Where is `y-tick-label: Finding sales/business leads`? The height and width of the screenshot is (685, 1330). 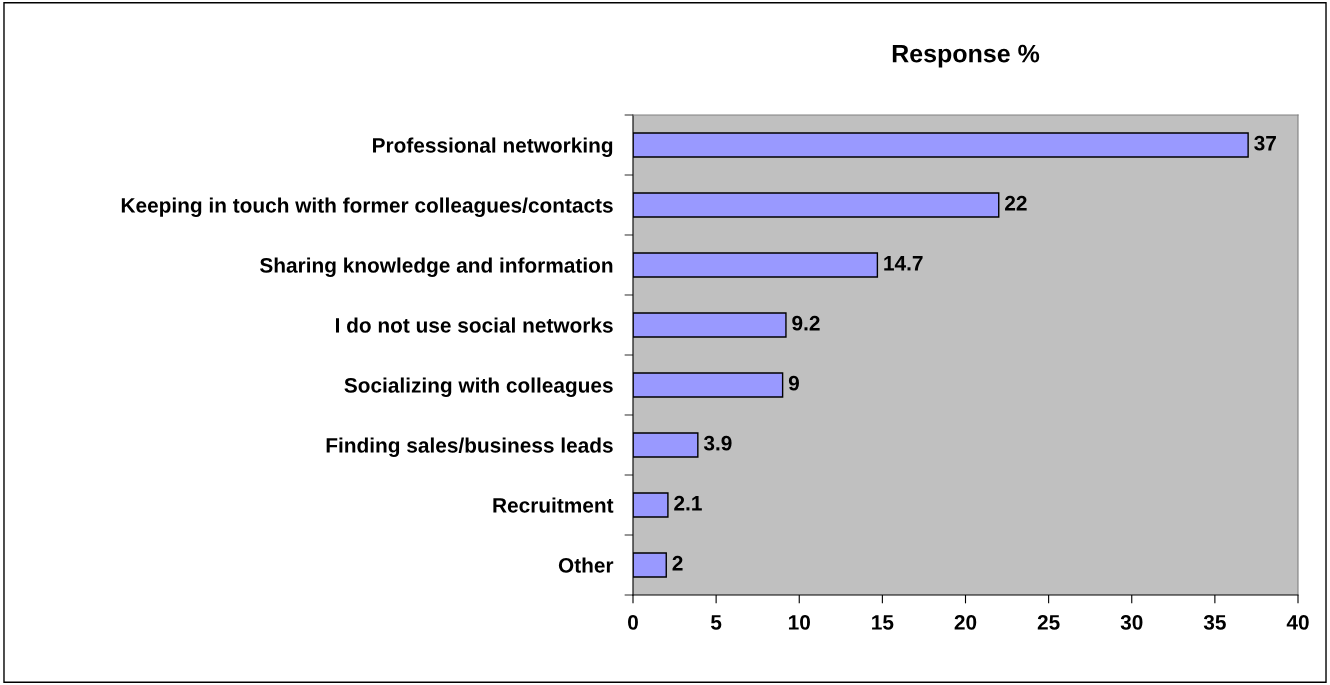
y-tick-label: Finding sales/business leads is located at coordinates (469, 447).